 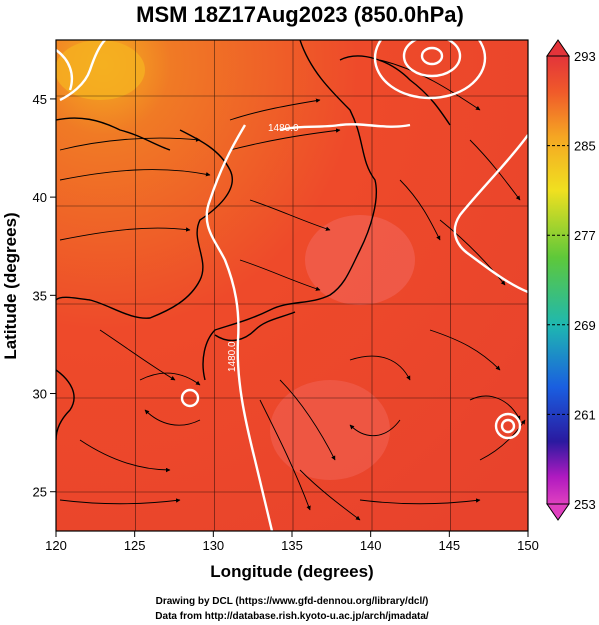 What do you see at coordinates (300, 14) in the screenshot?
I see `chart-title: MSM 18Z17Aug2023 (850.0hPa)` at bounding box center [300, 14].